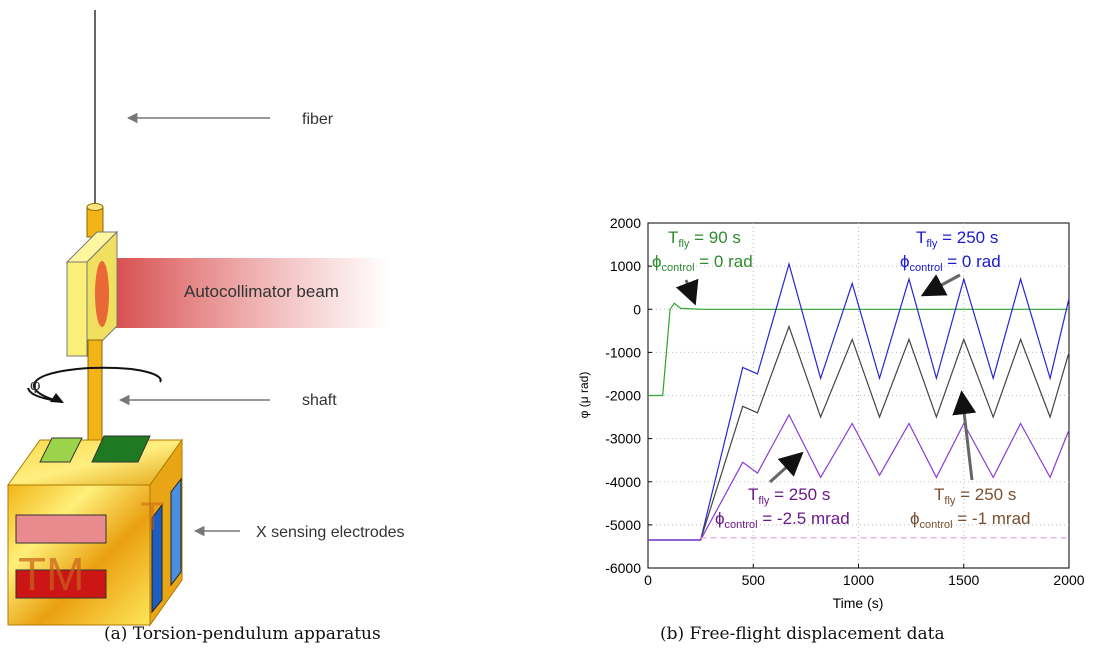 This screenshot has height=651, width=1094. What do you see at coordinates (121, 449) in the screenshot?
I see `top-electrode-dark` at bounding box center [121, 449].